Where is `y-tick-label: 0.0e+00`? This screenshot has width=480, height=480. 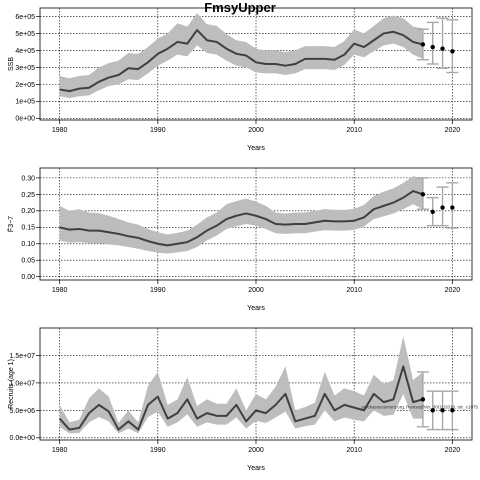 y-tick-label: 0.0e+00 is located at coordinates (23, 438).